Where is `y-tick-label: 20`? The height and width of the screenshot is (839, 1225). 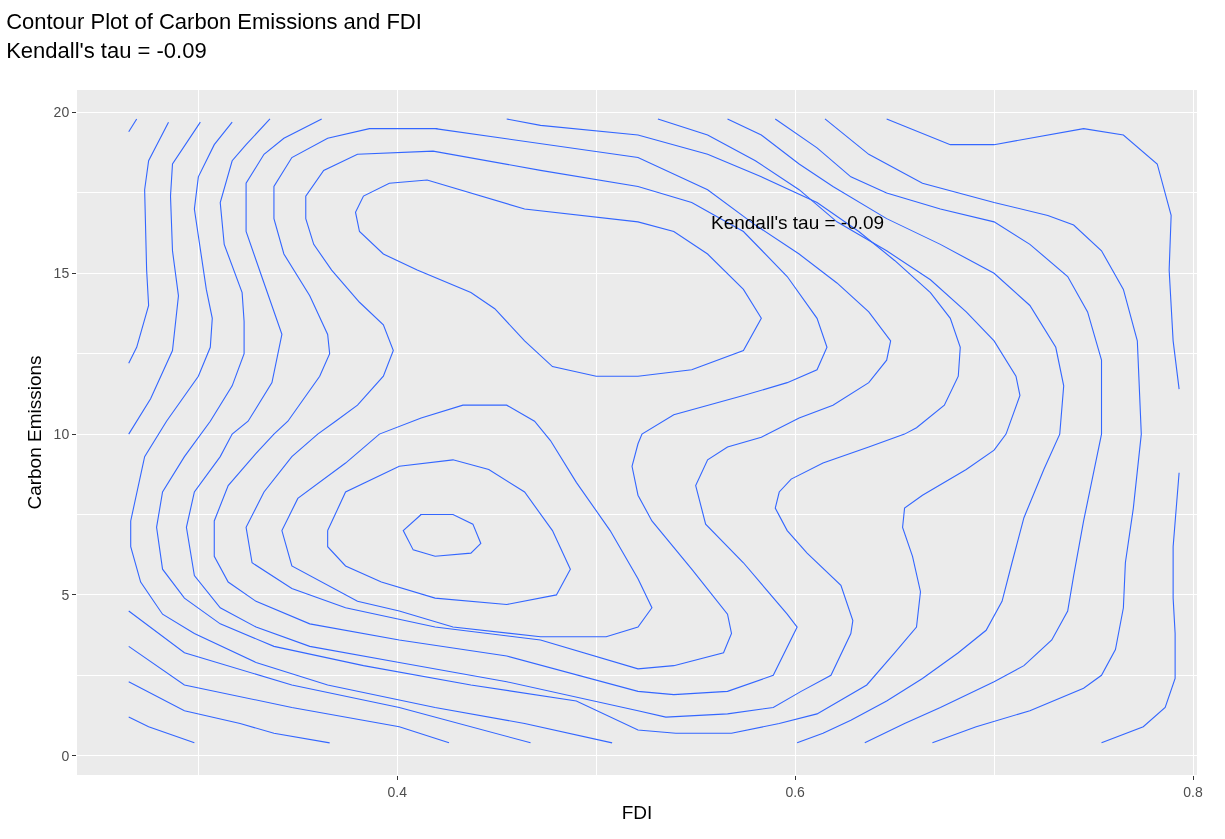 y-tick-label: 20 is located at coordinates (61, 112).